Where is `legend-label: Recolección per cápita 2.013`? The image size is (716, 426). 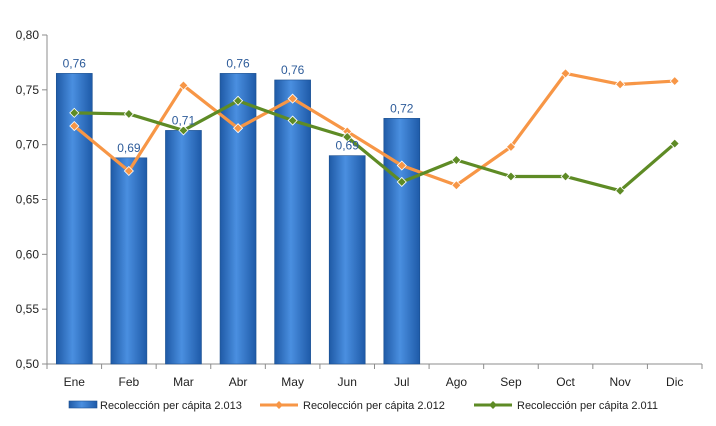
legend-label: Recolección per cápita 2.013 is located at coordinates (171, 406).